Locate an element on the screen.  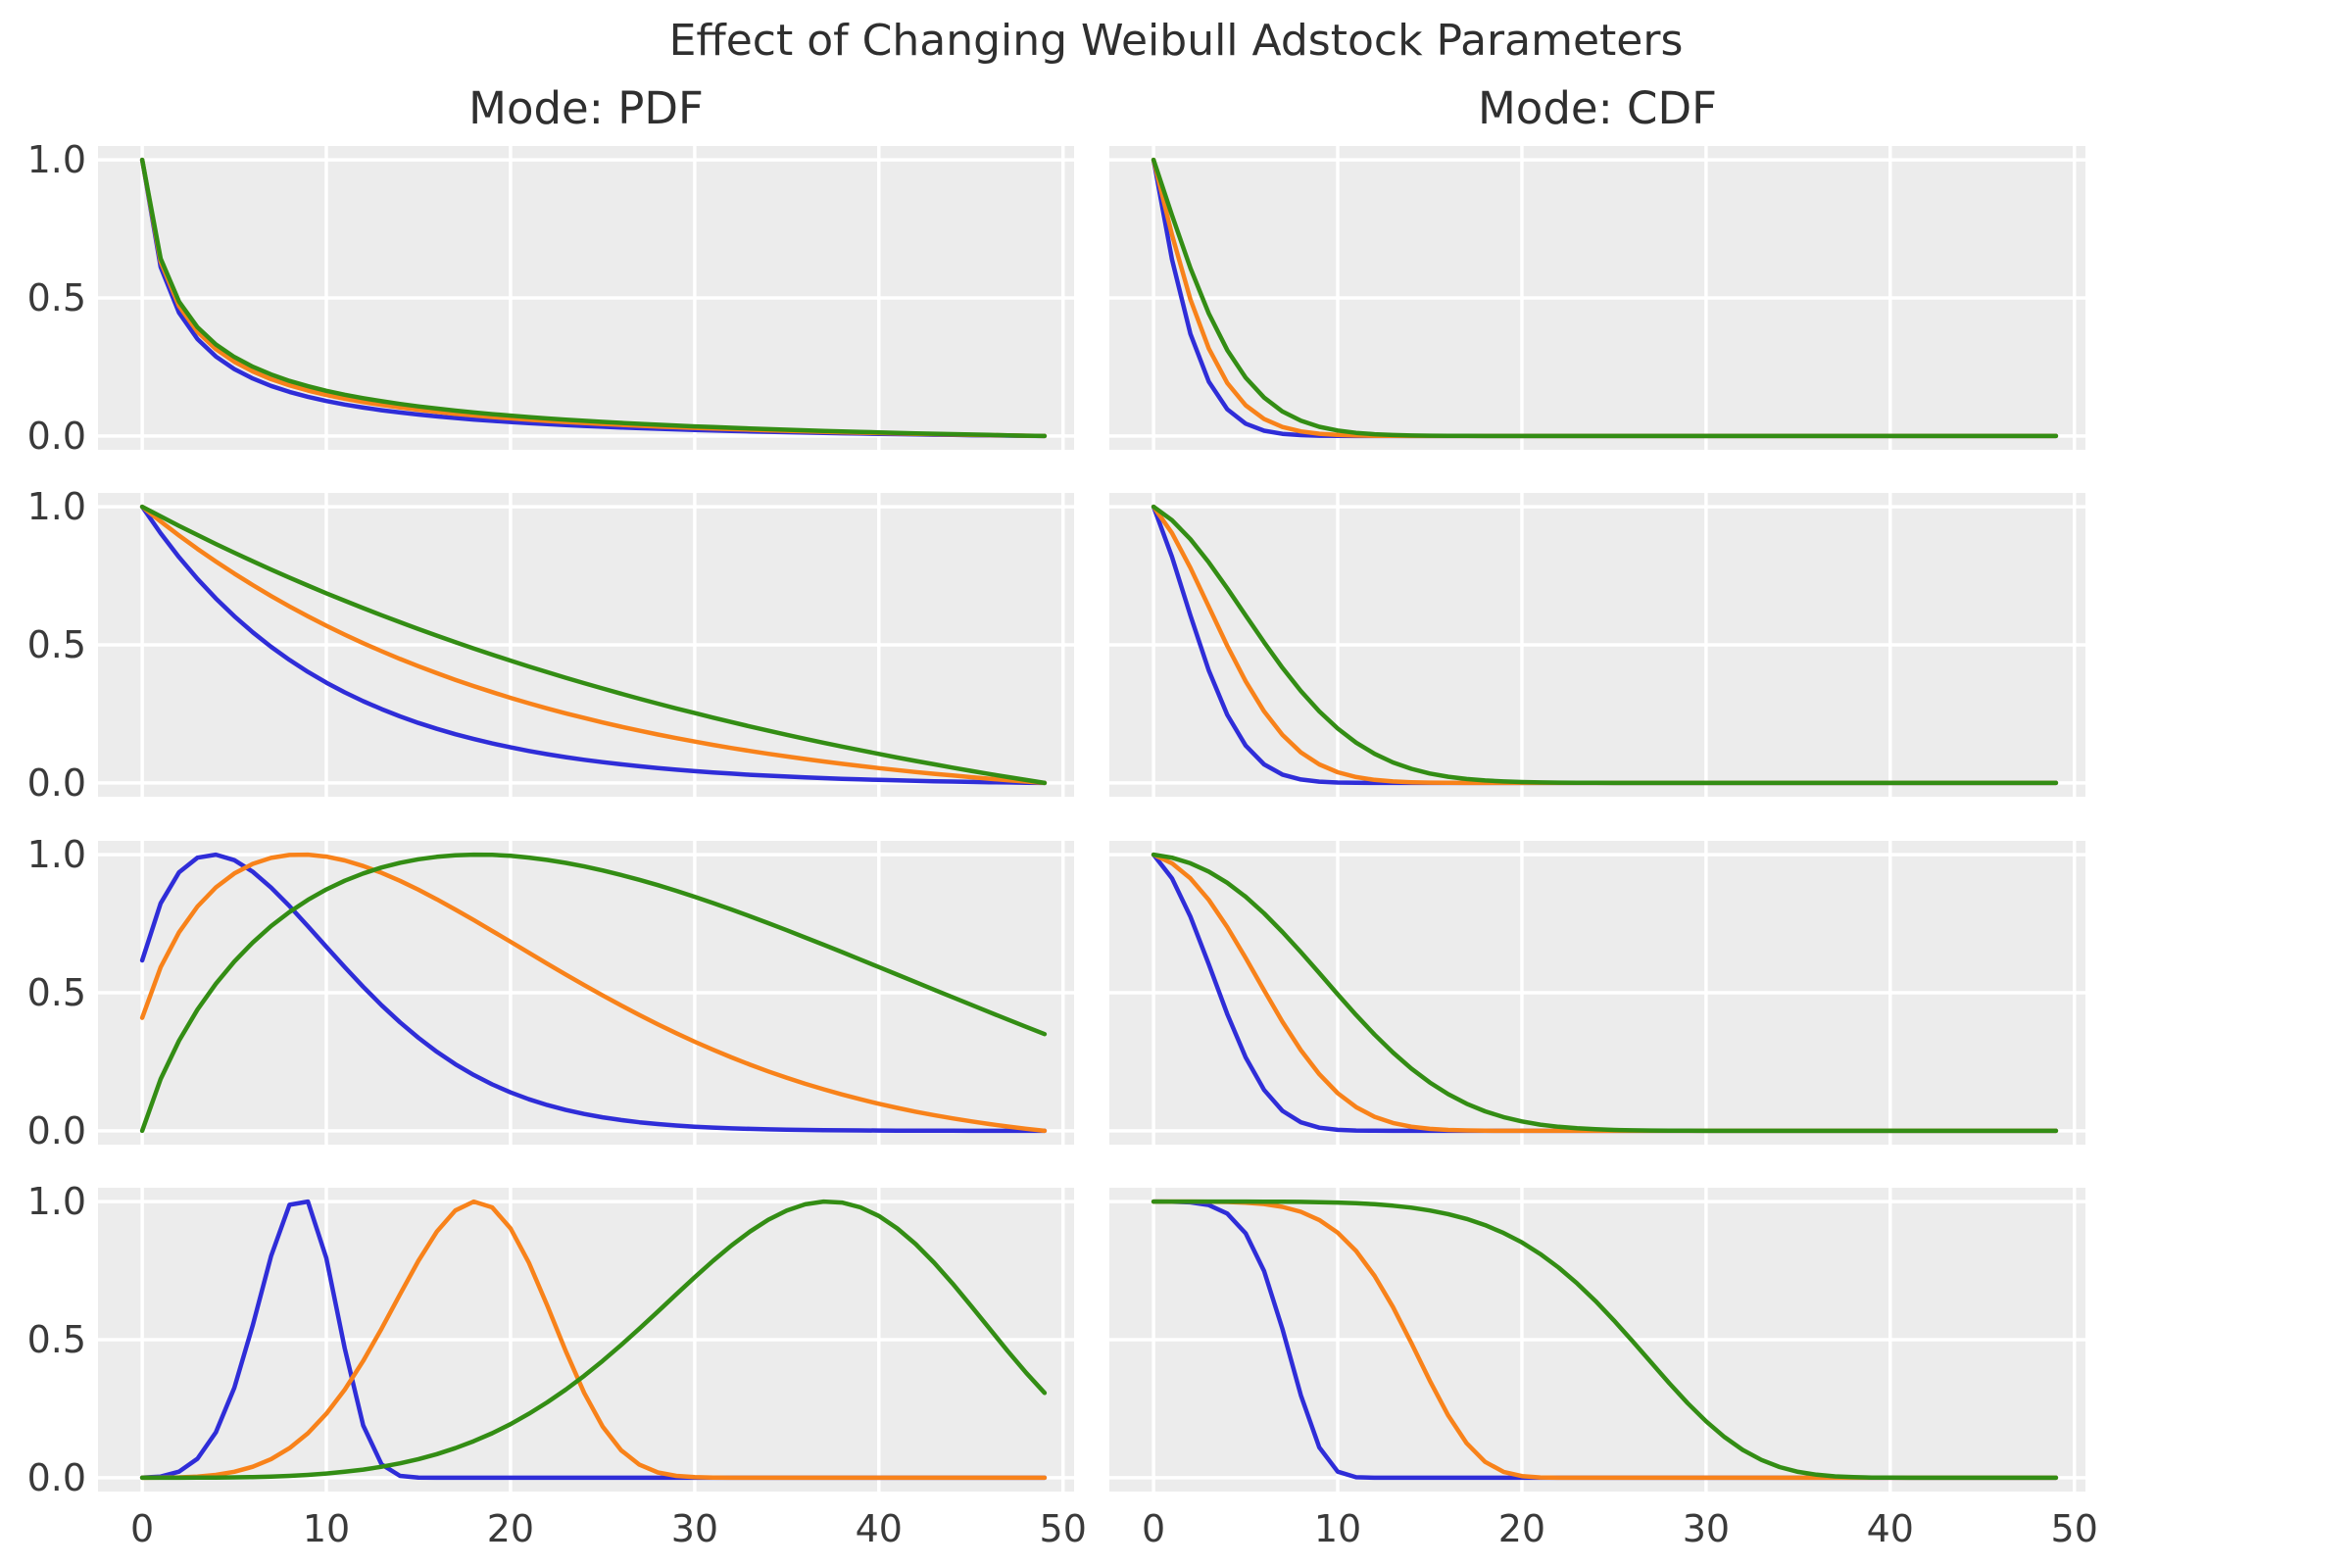
series-pdf-shape-1.5-scale-20 is located at coordinates (593, 993).